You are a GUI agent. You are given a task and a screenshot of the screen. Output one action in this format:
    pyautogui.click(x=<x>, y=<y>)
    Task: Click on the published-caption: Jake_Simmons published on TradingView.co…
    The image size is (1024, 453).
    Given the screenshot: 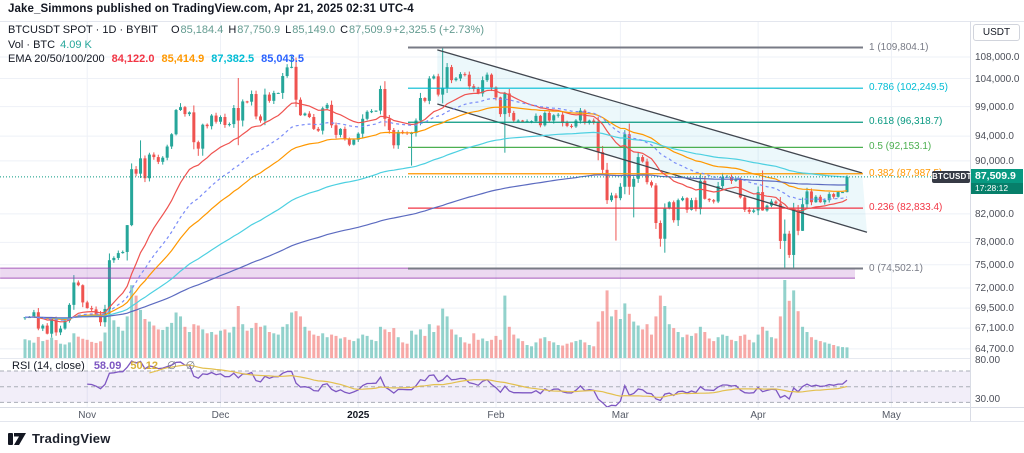 What is the action you would take?
    pyautogui.click(x=211, y=9)
    